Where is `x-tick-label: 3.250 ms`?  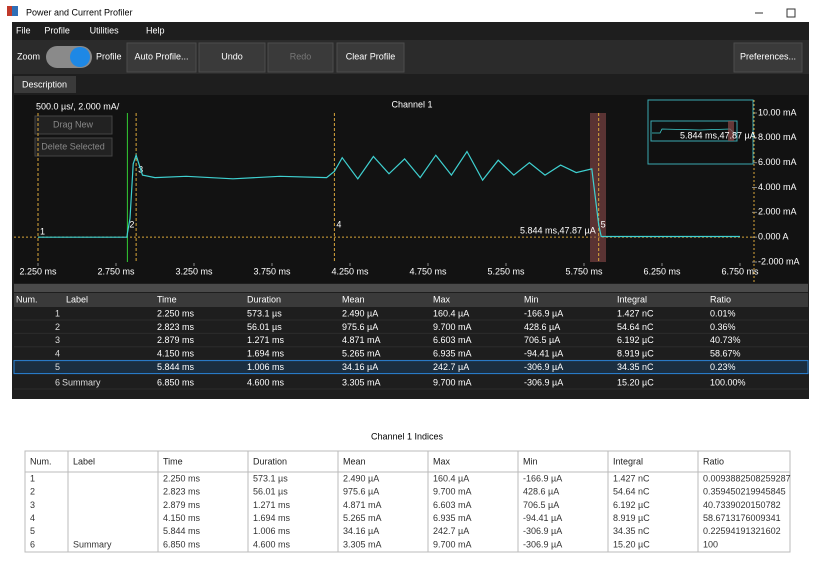 x-tick-label: 3.250 ms is located at coordinates (194, 271).